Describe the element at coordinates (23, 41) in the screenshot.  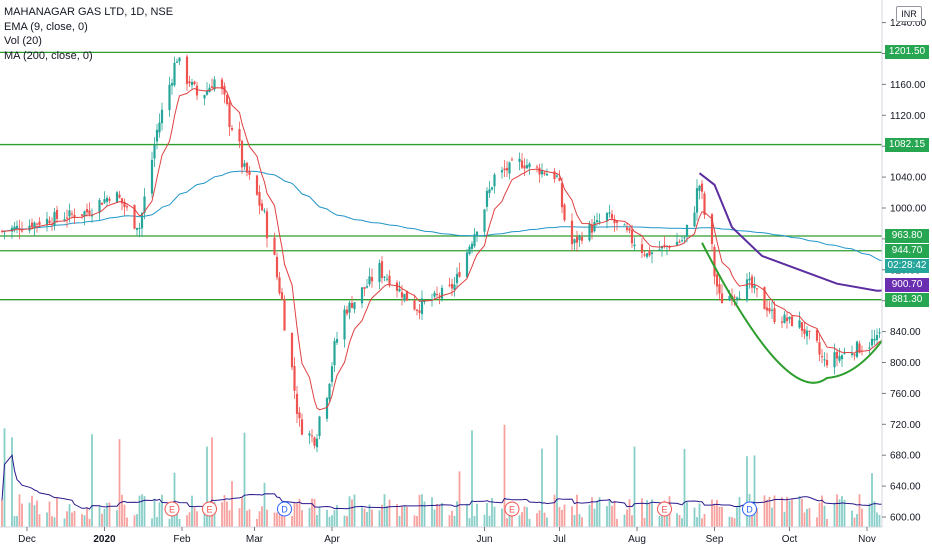
I see `legend-volume: Vol (20)` at that location.